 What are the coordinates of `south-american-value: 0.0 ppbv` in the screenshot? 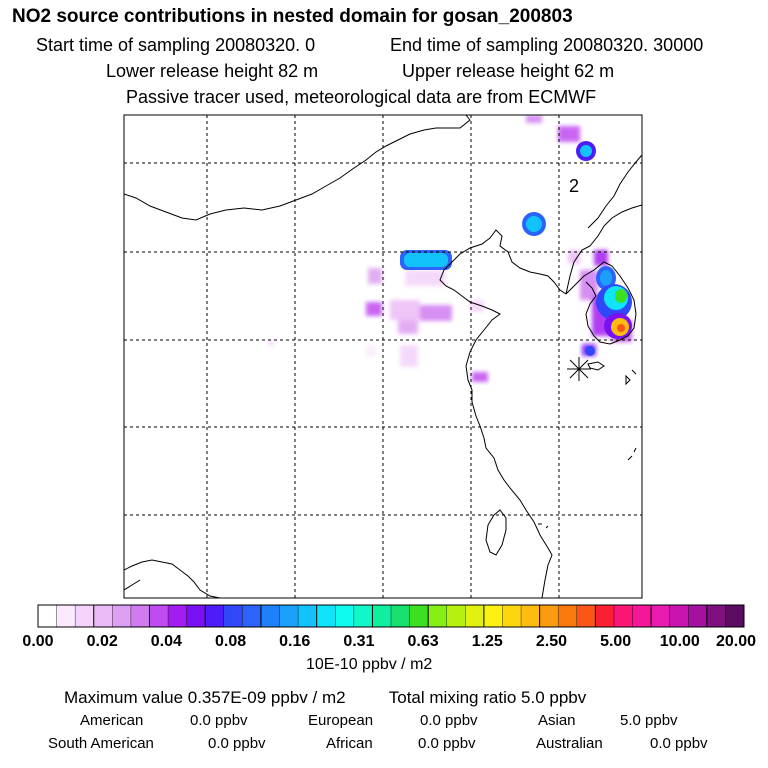 It's located at (237, 743).